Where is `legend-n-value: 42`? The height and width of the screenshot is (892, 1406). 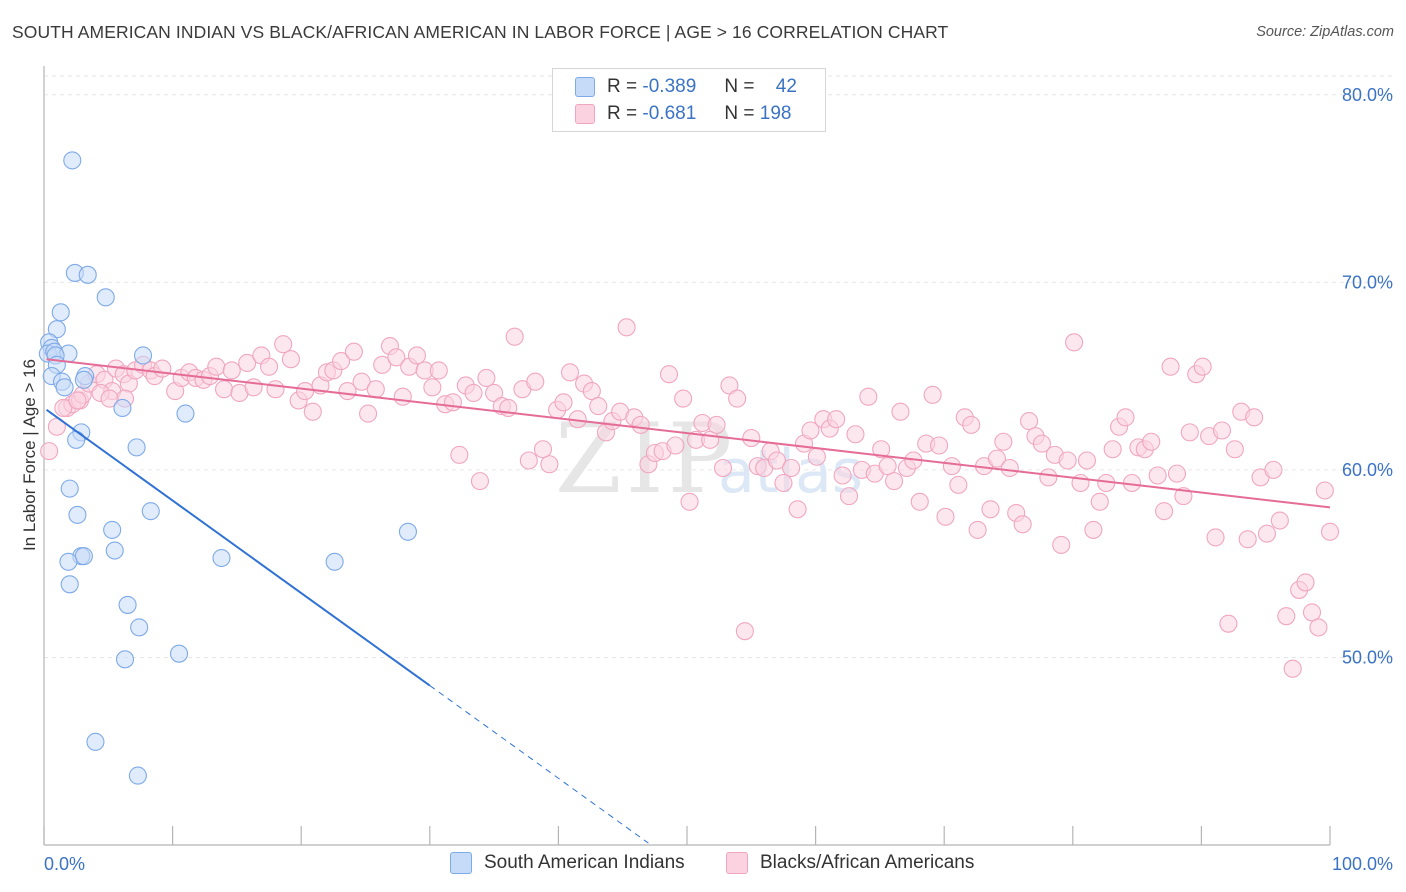 legend-n-value: 42 is located at coordinates (786, 86).